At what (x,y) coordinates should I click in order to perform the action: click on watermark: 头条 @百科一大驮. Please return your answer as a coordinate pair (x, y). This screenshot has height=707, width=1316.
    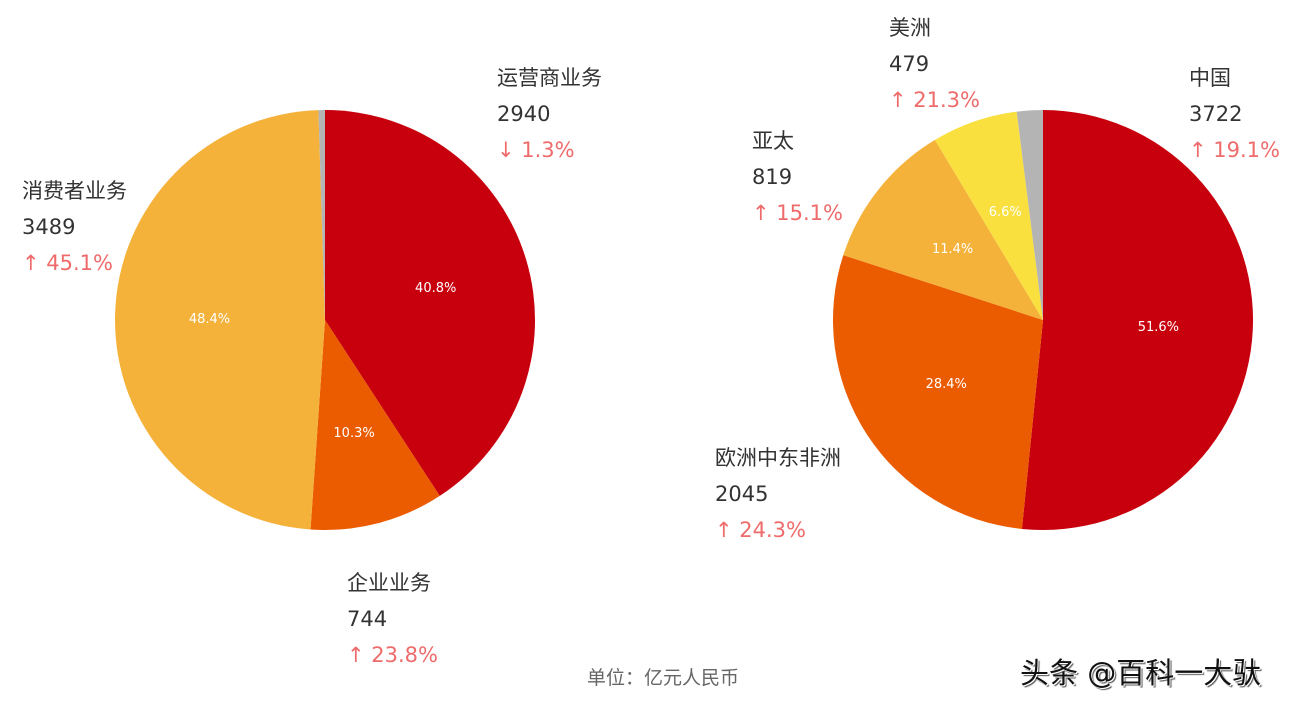
    Looking at the image, I should click on (1141, 673).